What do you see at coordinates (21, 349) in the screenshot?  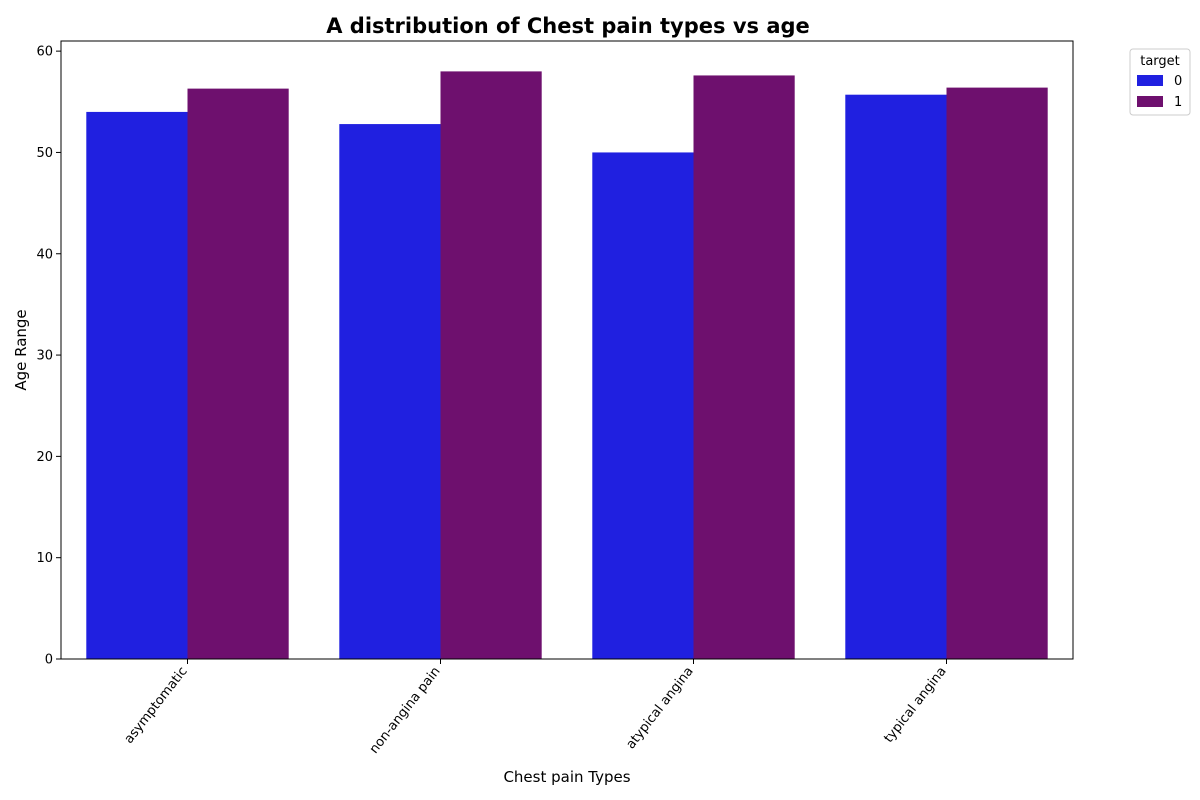 I see `y-axis-label: Age Range` at bounding box center [21, 349].